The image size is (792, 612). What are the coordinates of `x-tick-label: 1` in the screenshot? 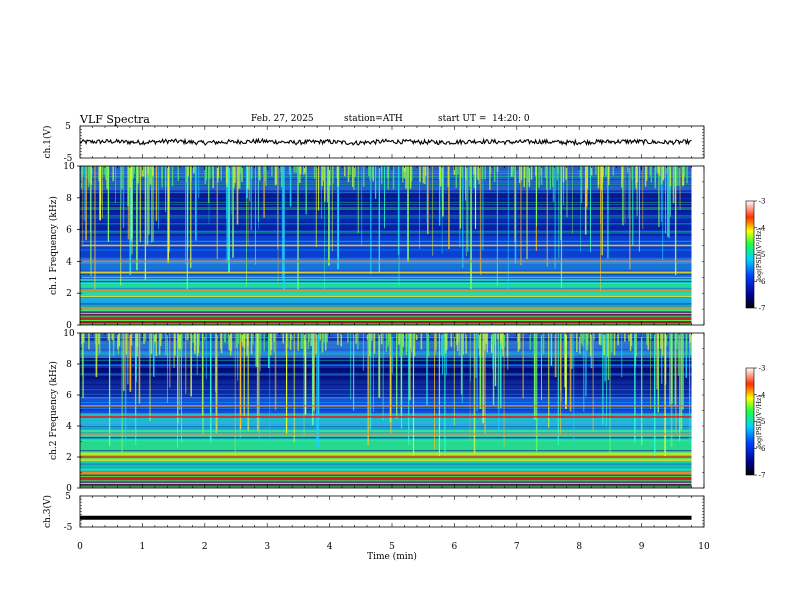 It's located at (143, 547).